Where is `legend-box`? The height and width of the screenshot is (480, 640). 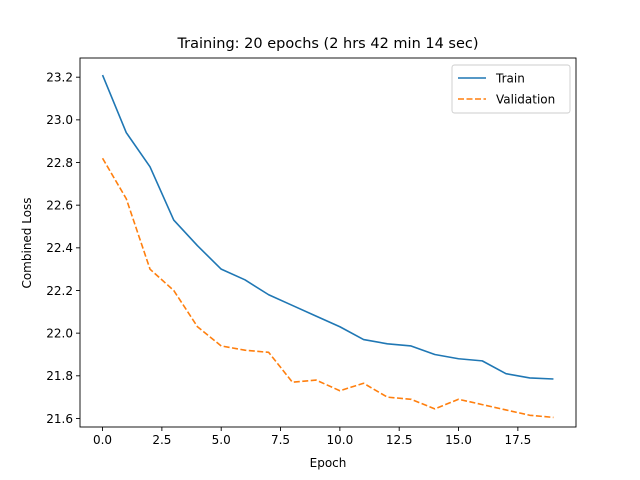
legend-box is located at coordinates (511, 89).